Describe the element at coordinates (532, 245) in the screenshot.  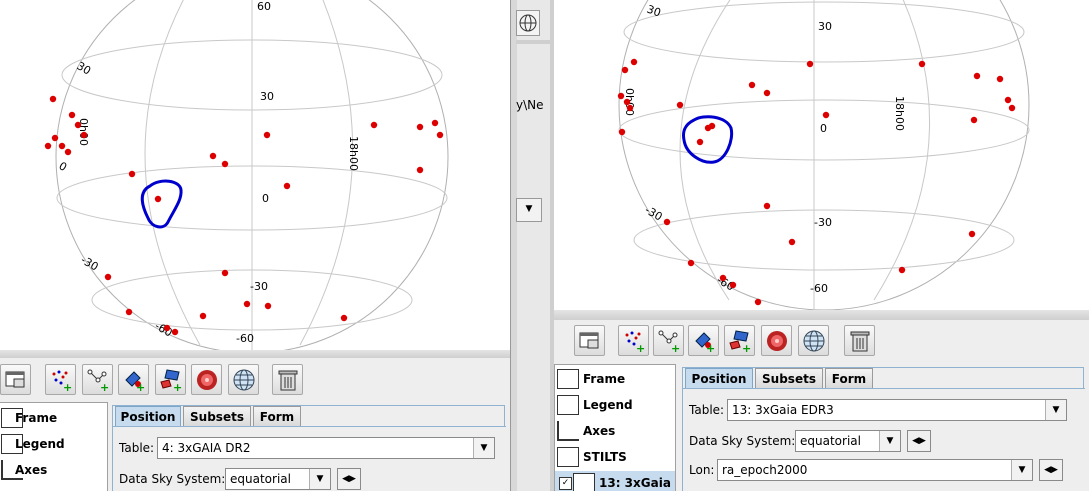
I see `middle-window-strip: y\Ne ▼` at that location.